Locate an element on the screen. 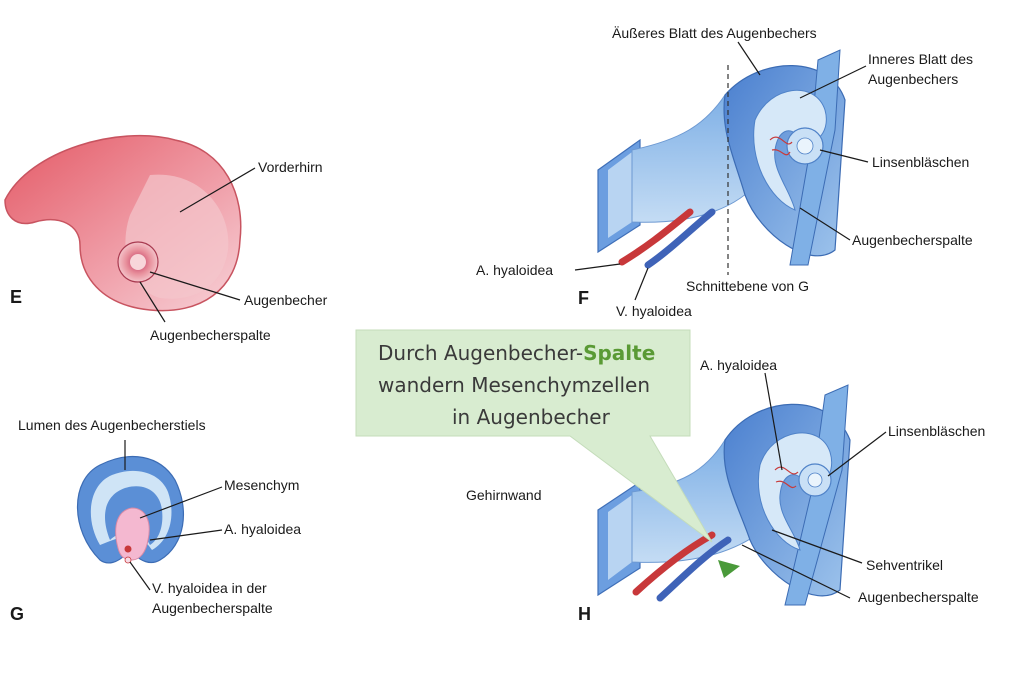 This screenshot has height=692, width=1024. label-augenbecherspalte-f: Augenbecherspalte is located at coordinates (912, 240).